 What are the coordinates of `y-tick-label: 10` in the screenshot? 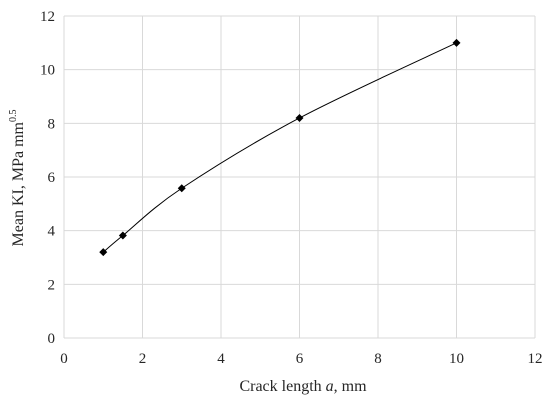 It's located at (47, 71).